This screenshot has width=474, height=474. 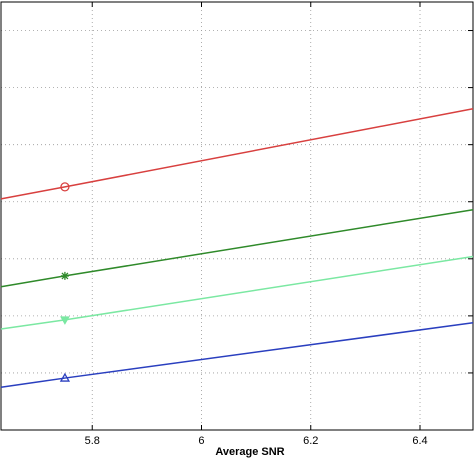 I want to click on x-tick-label: 6.2, so click(x=310, y=441).